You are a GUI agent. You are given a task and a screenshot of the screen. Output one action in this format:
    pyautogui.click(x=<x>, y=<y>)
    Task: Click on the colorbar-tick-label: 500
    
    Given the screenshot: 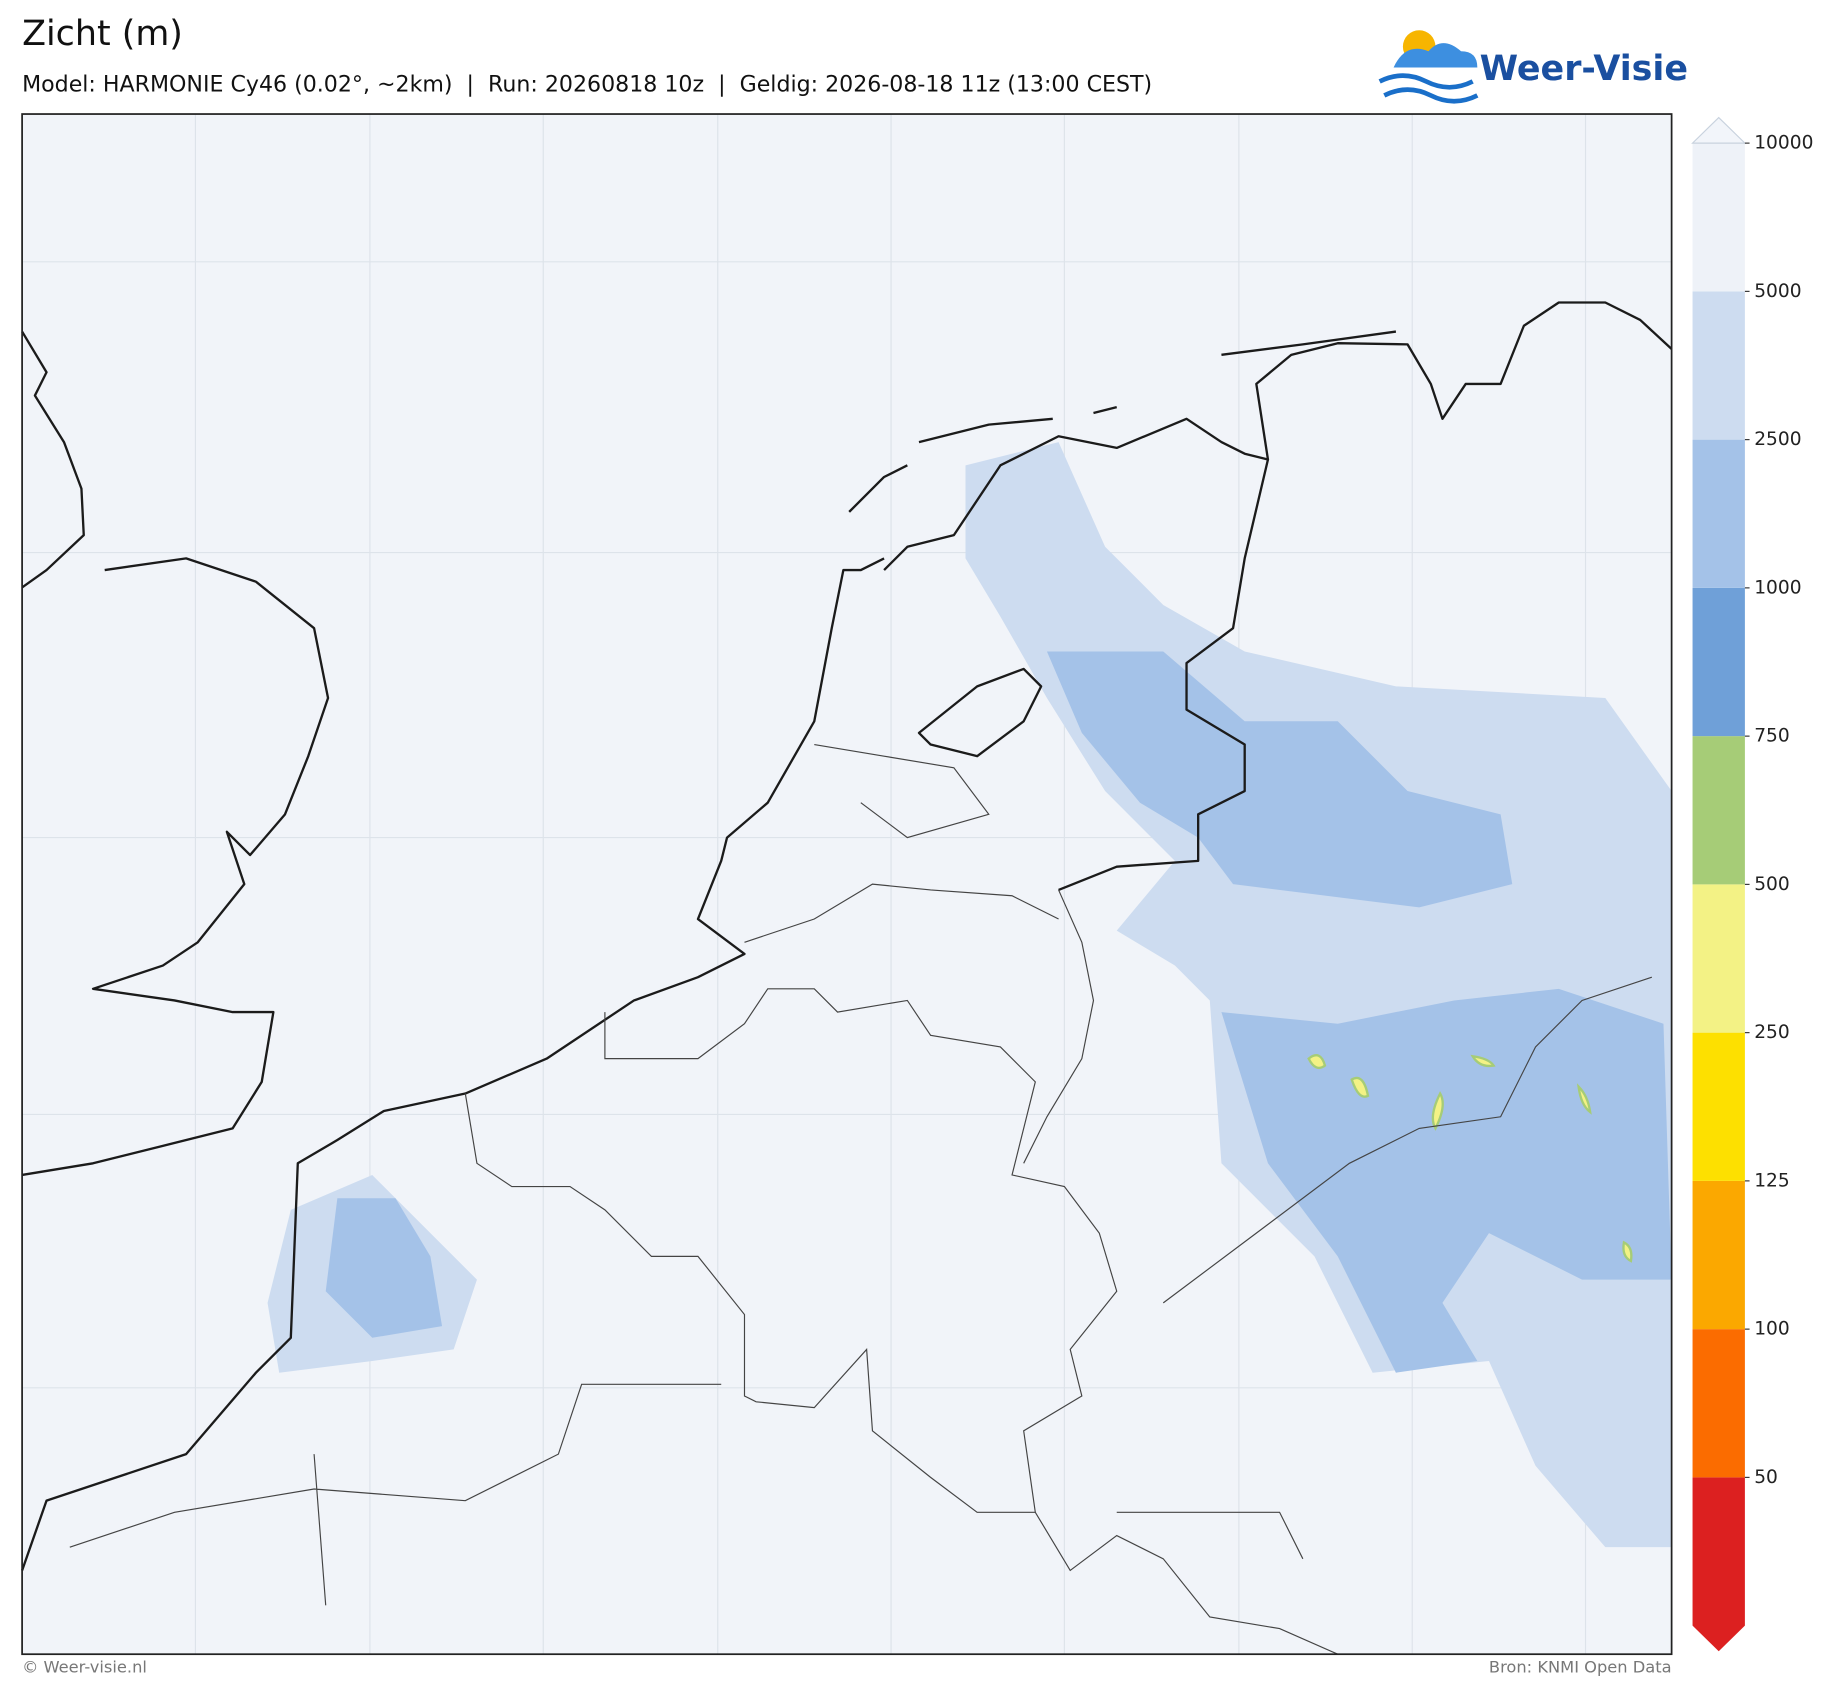 What is the action you would take?
    pyautogui.click(x=1772, y=884)
    